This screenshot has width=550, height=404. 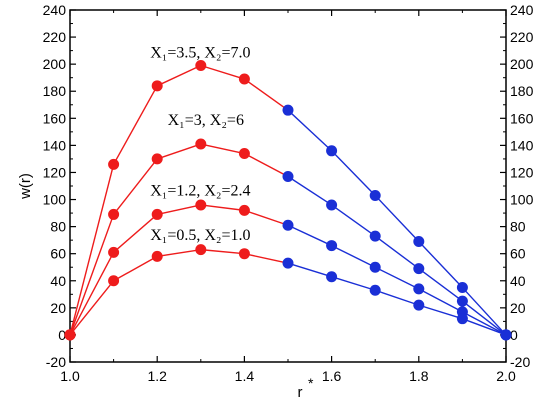 What do you see at coordinates (25, 186) in the screenshot?
I see `y-axis-title: w(r)` at bounding box center [25, 186].